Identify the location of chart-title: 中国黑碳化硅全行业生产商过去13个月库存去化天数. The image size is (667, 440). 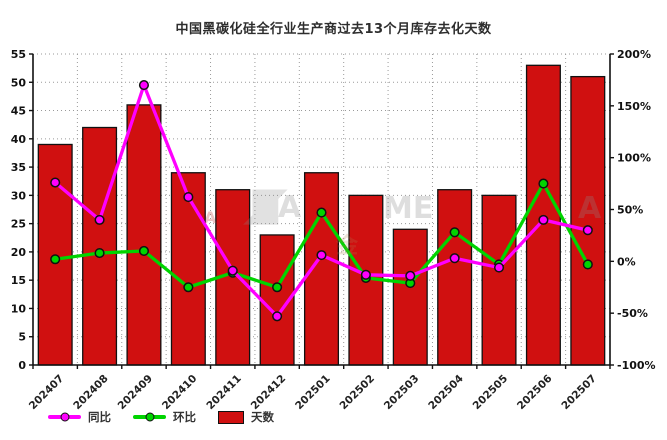
(333, 29).